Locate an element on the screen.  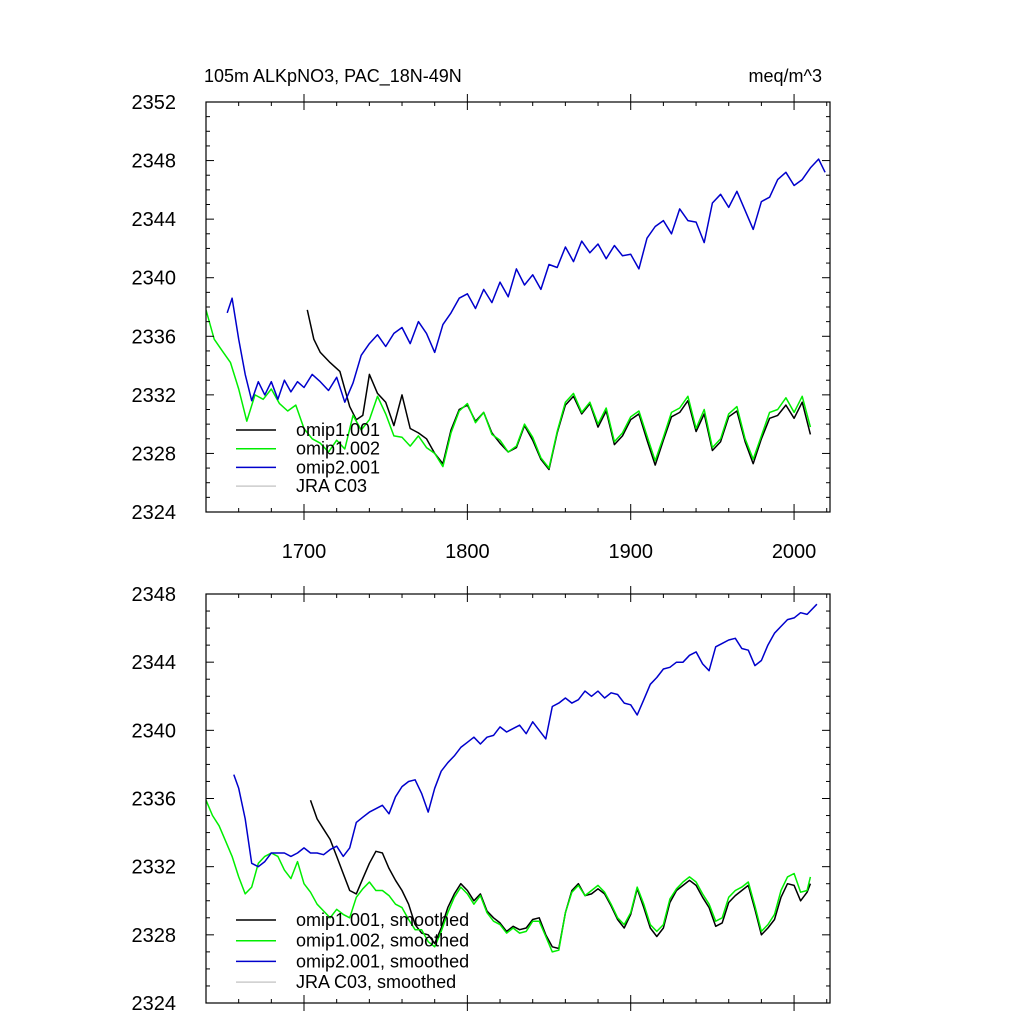
y-tick-label: 2352 is located at coordinates (154, 103).